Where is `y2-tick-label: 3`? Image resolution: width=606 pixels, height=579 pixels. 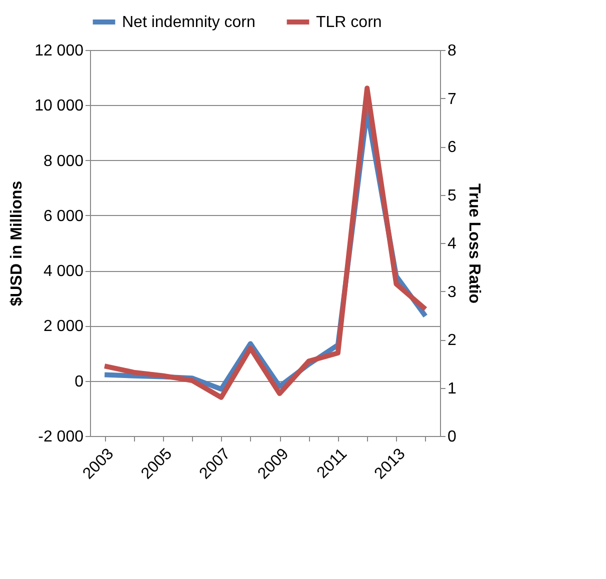 y2-tick-label: 3 is located at coordinates (452, 292).